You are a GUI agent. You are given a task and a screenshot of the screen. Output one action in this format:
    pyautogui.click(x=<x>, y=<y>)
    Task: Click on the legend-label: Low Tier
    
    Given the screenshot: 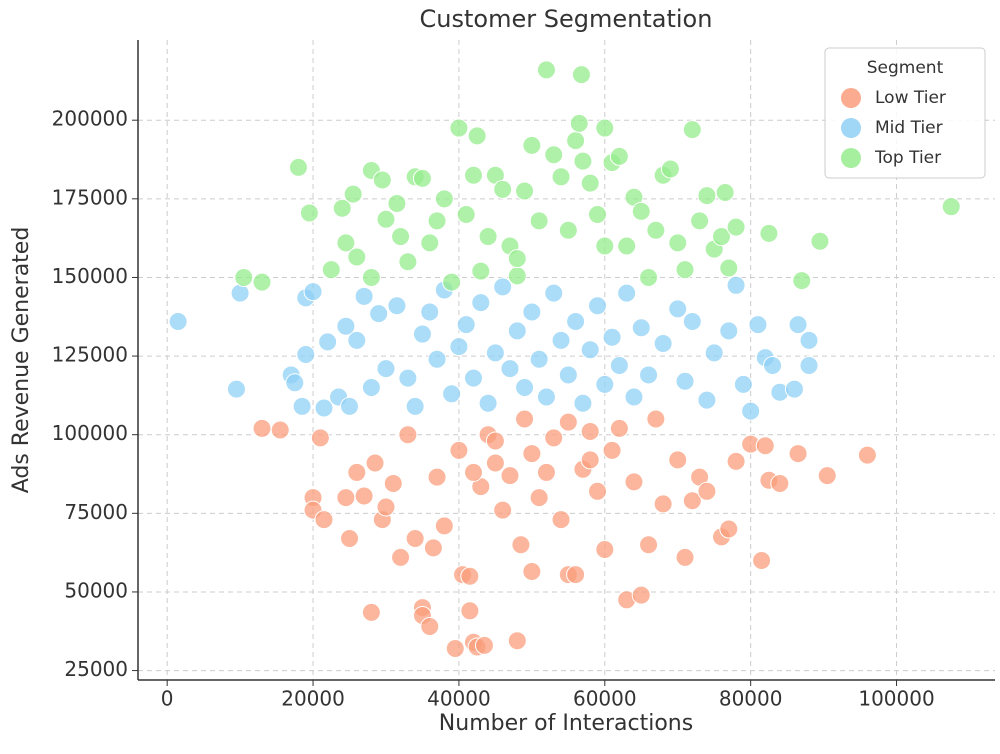 What is the action you would take?
    pyautogui.click(x=910, y=98)
    